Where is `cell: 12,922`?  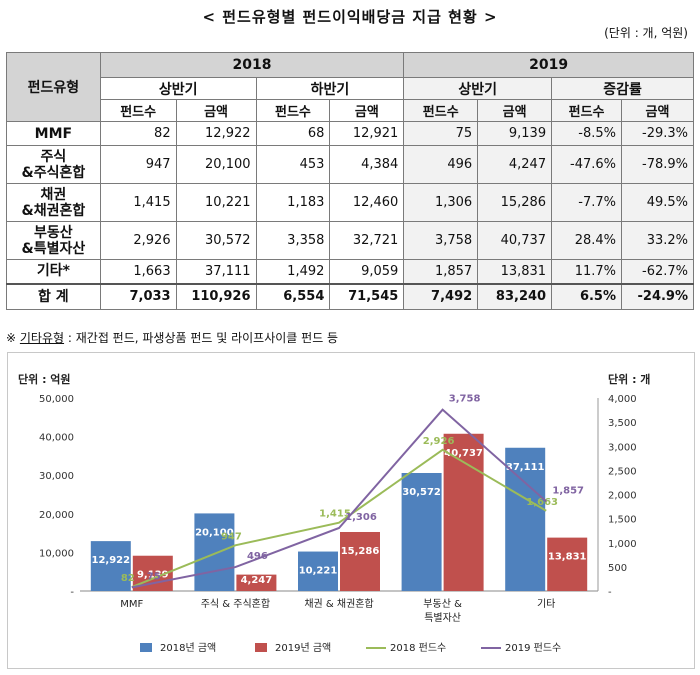 cell: 12,922 is located at coordinates (216, 133).